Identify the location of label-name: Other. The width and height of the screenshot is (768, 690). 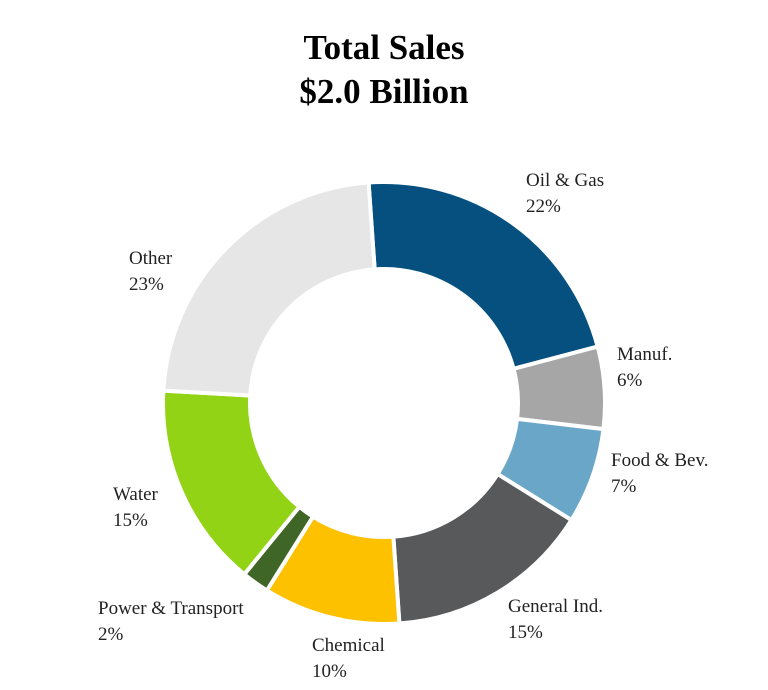
(151, 258).